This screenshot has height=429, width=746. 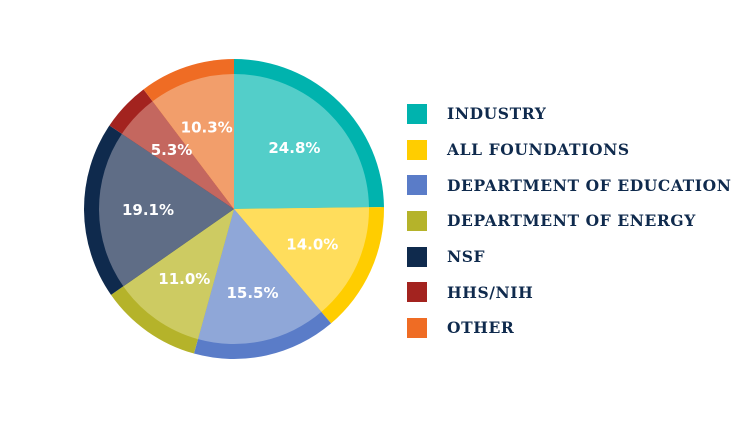 What do you see at coordinates (538, 150) in the screenshot?
I see `legend-label: ALL FOUNDATIONS` at bounding box center [538, 150].